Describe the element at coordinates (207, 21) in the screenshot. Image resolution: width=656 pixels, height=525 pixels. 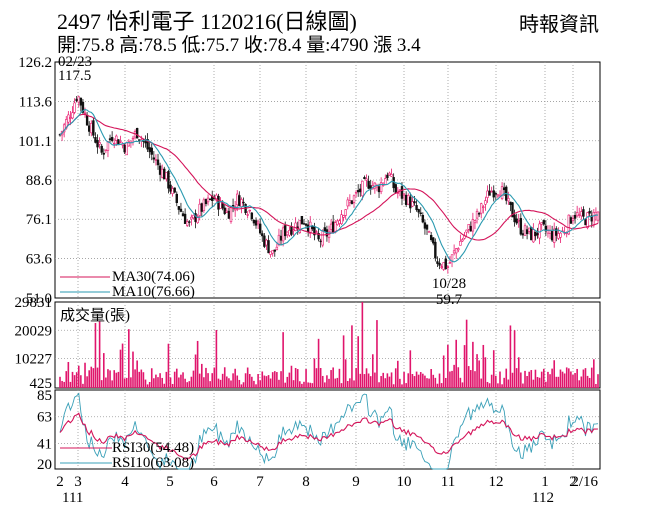
I see `chart-title: 2497 怡利電子 1120216(日線圖)` at that location.